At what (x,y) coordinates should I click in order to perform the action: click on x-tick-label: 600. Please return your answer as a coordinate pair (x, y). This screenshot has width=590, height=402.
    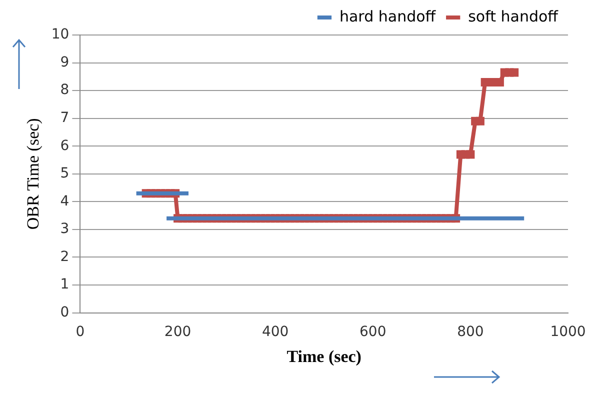
    Looking at the image, I should click on (373, 332).